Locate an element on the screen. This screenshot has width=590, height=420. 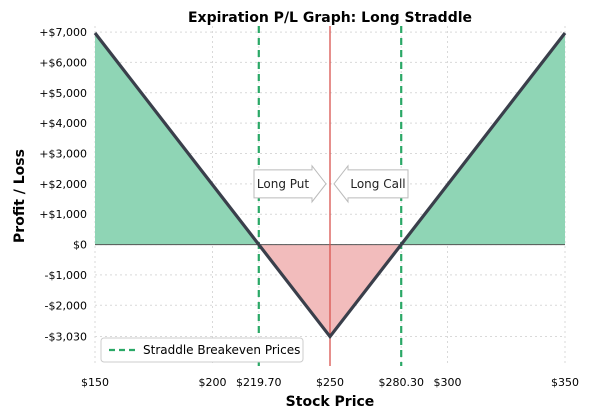
x-tick-label: $150 is located at coordinates (95, 382).